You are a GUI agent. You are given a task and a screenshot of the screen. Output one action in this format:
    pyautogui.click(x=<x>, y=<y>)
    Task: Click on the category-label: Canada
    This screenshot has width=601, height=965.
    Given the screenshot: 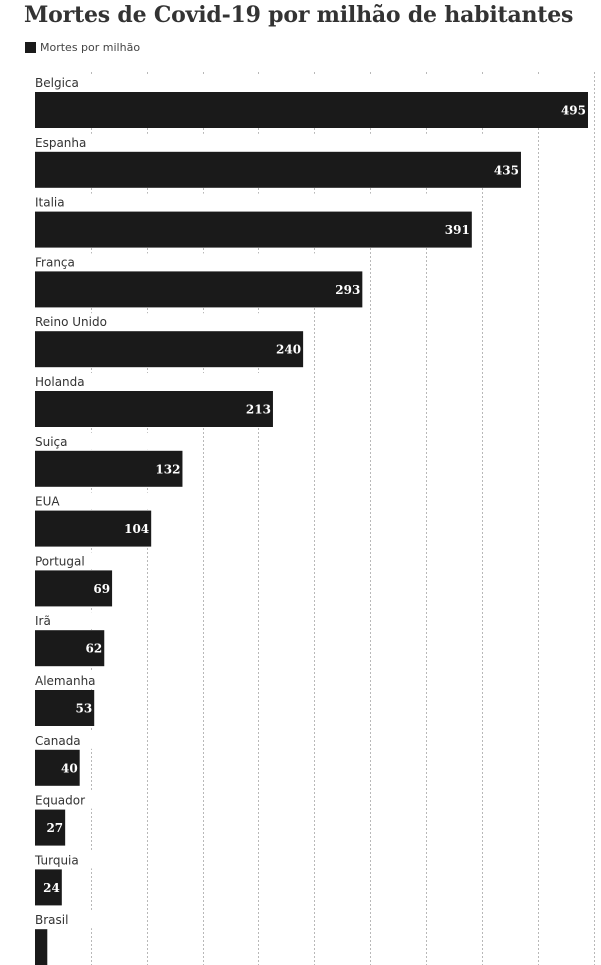 What is the action you would take?
    pyautogui.click(x=58, y=741)
    